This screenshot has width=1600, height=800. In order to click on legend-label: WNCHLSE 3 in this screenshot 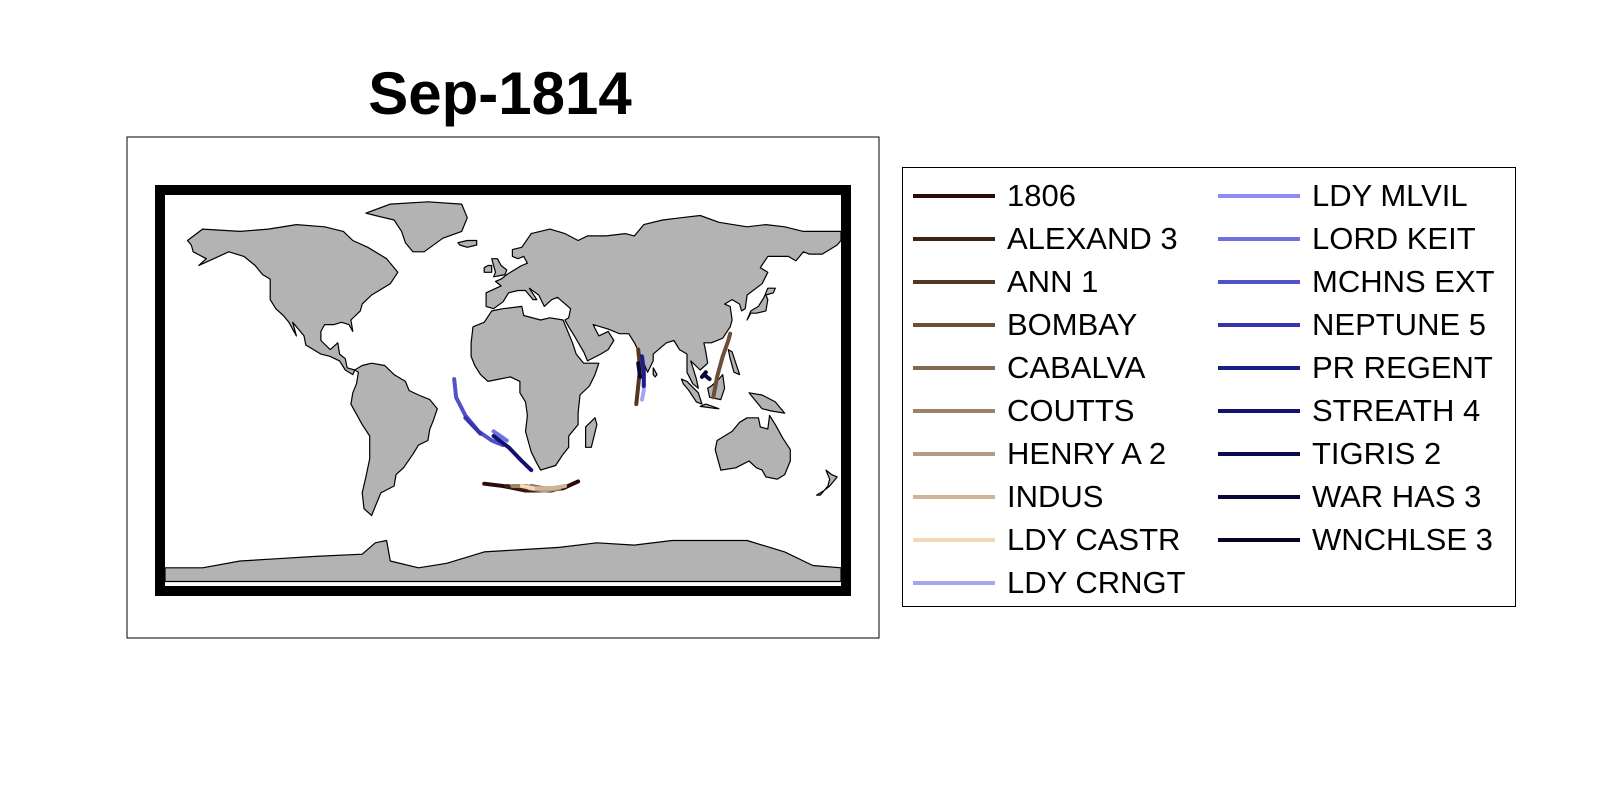, I will do `click(1402, 539)`.